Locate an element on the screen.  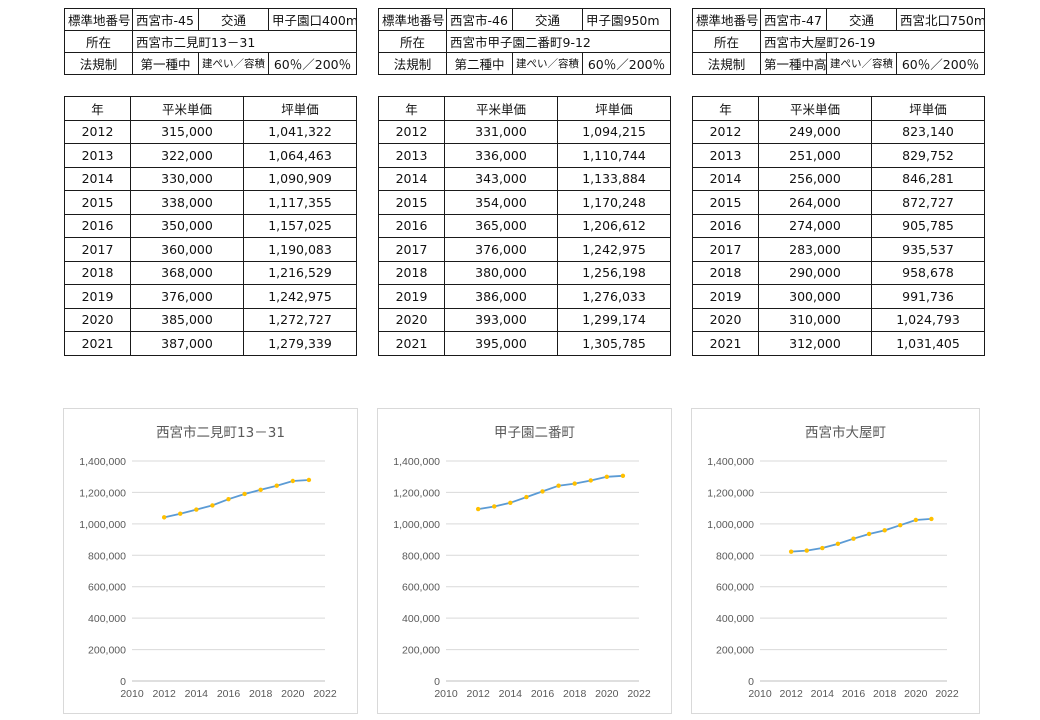
coverage-value: 60％／200％ is located at coordinates (626, 63).